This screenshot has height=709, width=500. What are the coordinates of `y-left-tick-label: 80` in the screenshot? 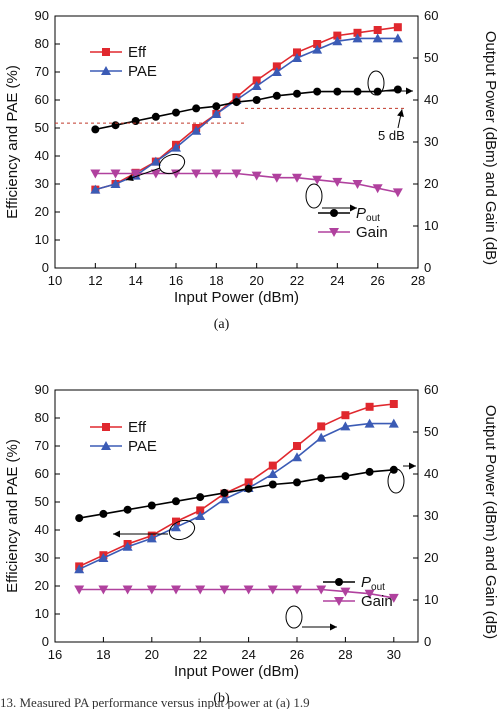 It's located at (42, 43).